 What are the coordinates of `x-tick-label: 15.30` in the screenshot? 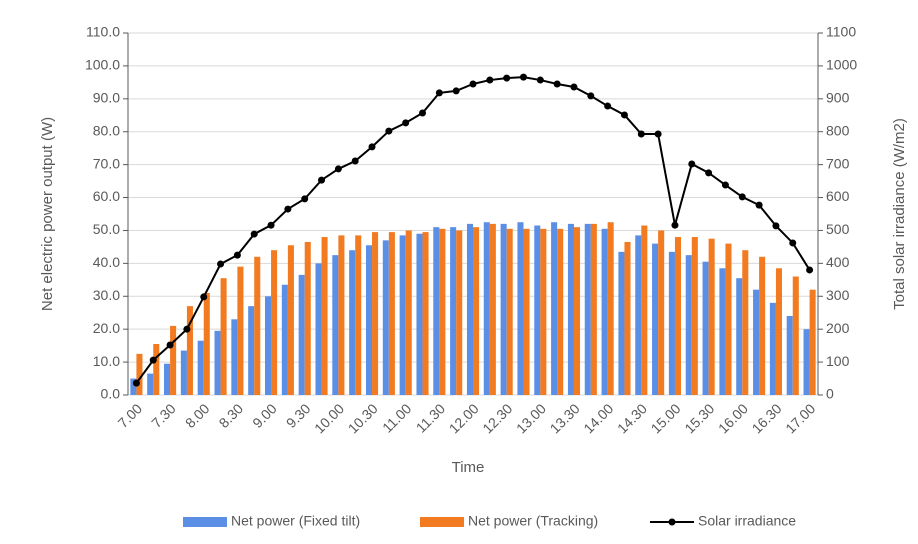 It's located at (699, 418).